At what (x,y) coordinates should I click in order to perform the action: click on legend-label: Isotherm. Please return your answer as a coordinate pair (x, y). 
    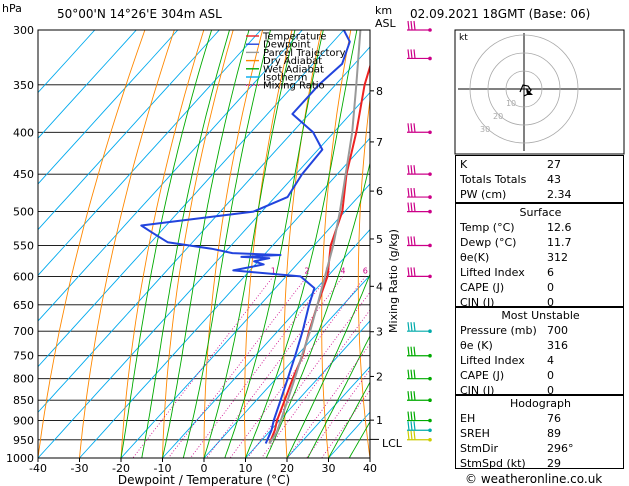
    Looking at the image, I should click on (285, 78).